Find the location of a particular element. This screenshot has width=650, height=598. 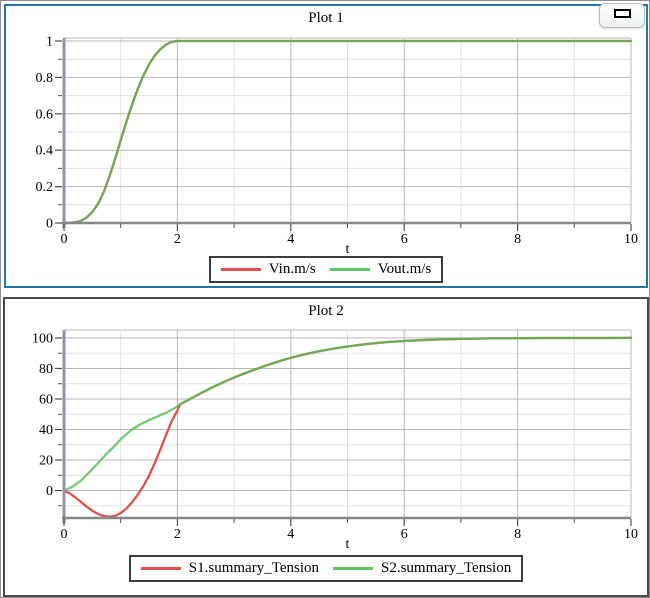

y-tick-label: 60 is located at coordinates (46, 399).